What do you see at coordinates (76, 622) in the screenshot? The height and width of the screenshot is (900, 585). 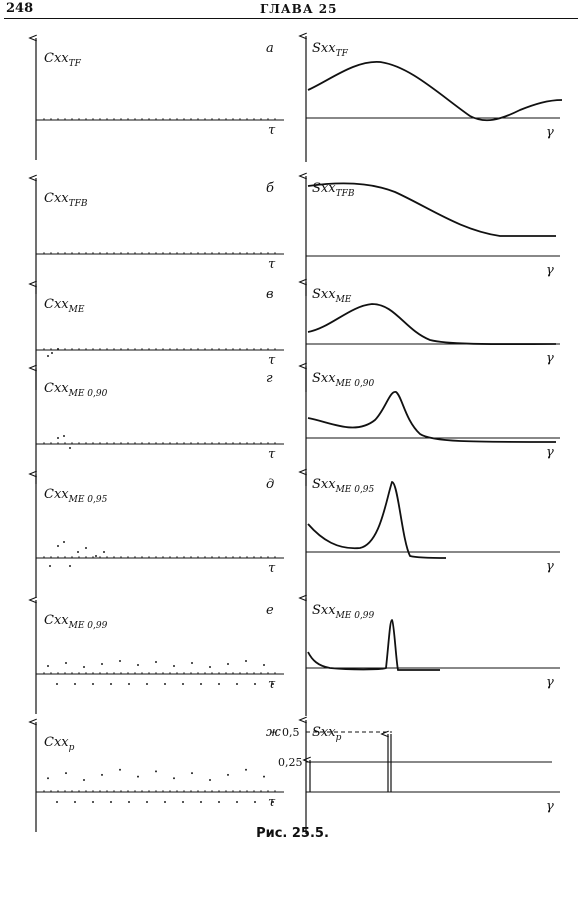 I see `c-axis-label: CxxME 0,99` at bounding box center [76, 622].